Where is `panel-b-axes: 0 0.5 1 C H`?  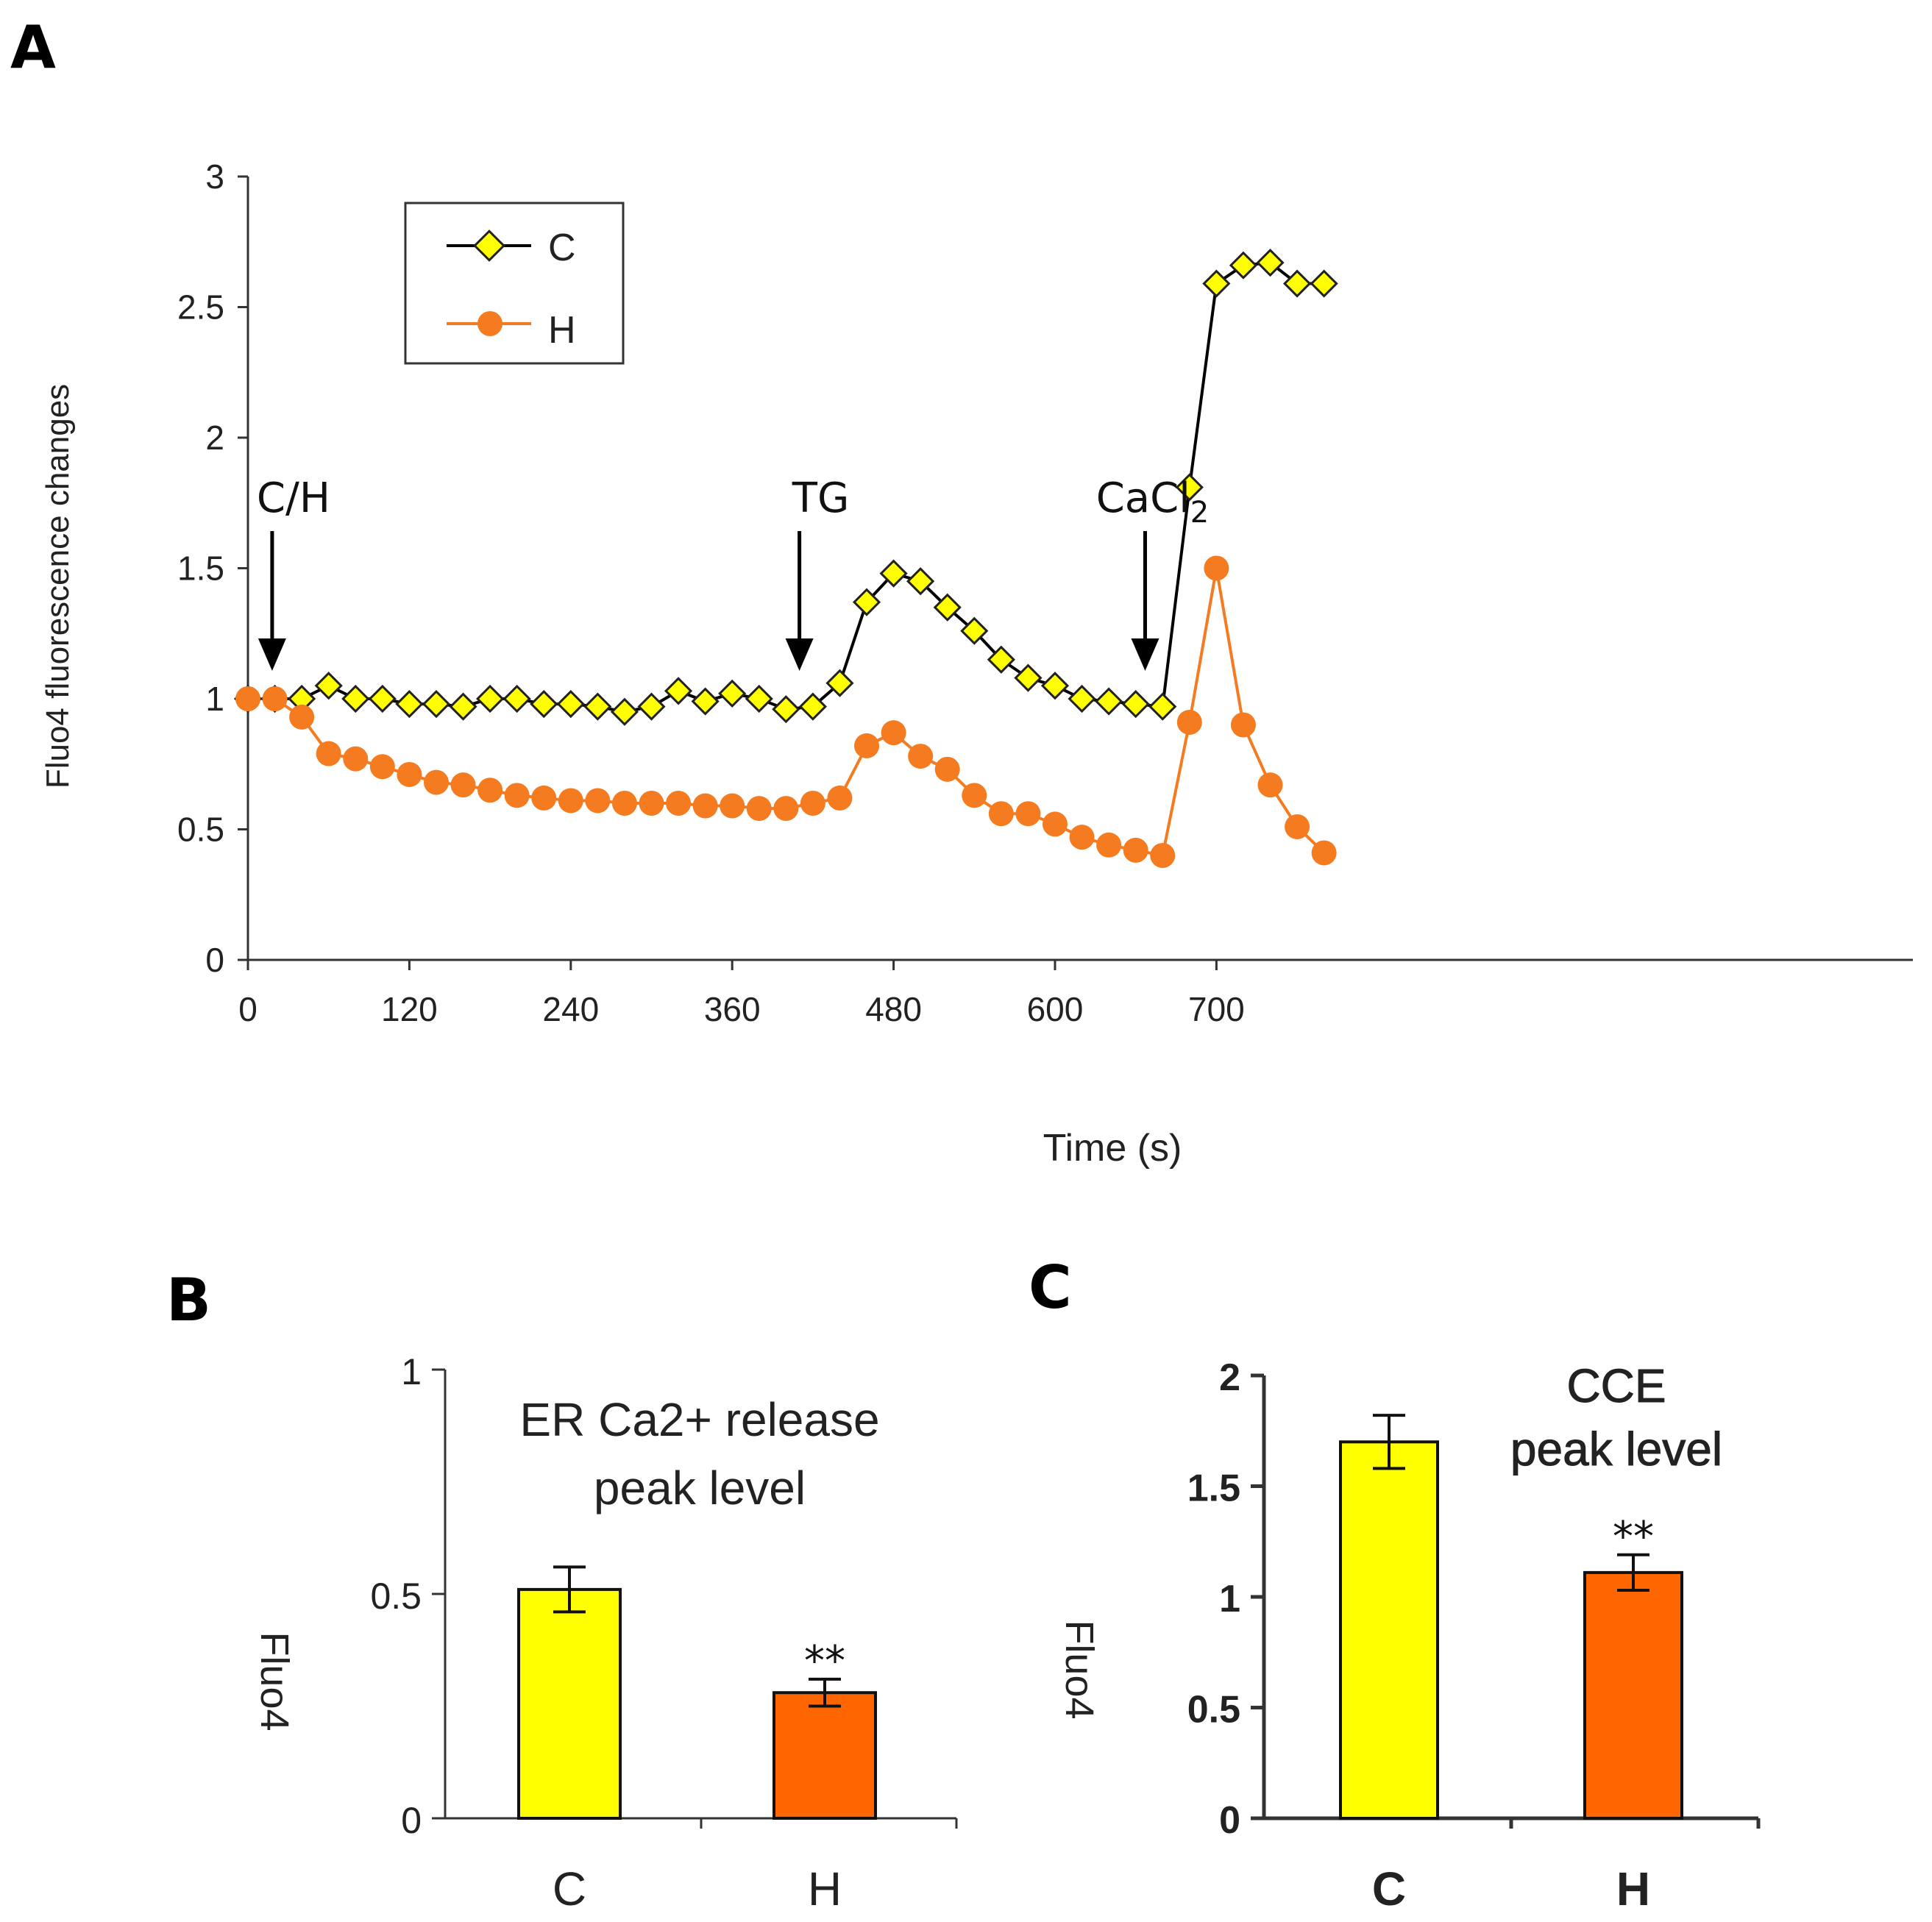 panel-b-axes: 0 0.5 1 C H is located at coordinates (664, 1633).